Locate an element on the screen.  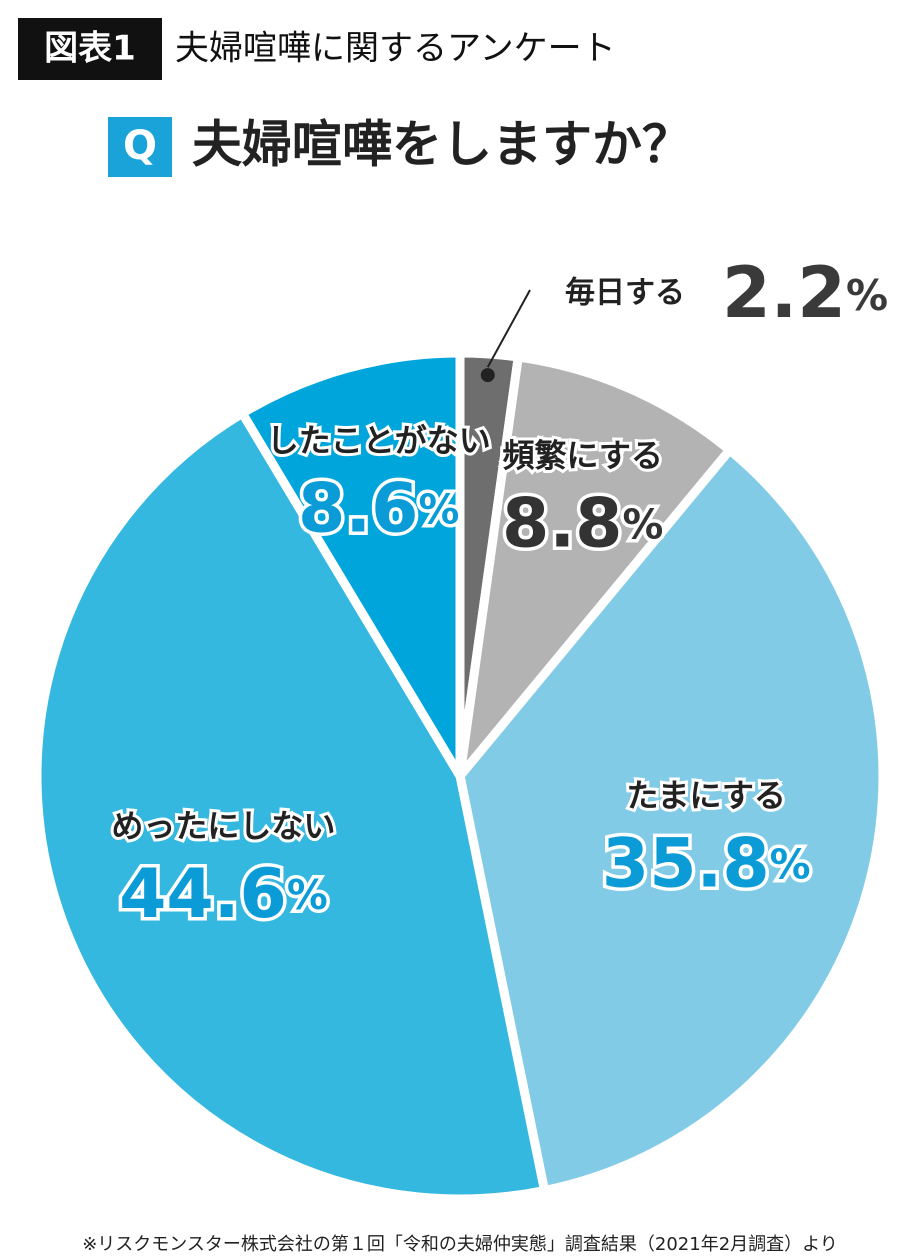
header-title: 夫婦喧嘩に関するアンケート is located at coordinates (395, 49).